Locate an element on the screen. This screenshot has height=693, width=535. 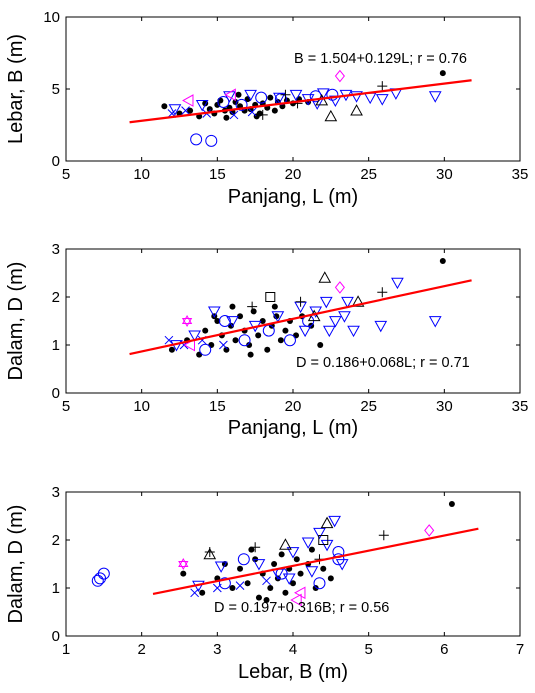
y-axis-label: Dalam, D (m) is located at coordinates (16, 564).